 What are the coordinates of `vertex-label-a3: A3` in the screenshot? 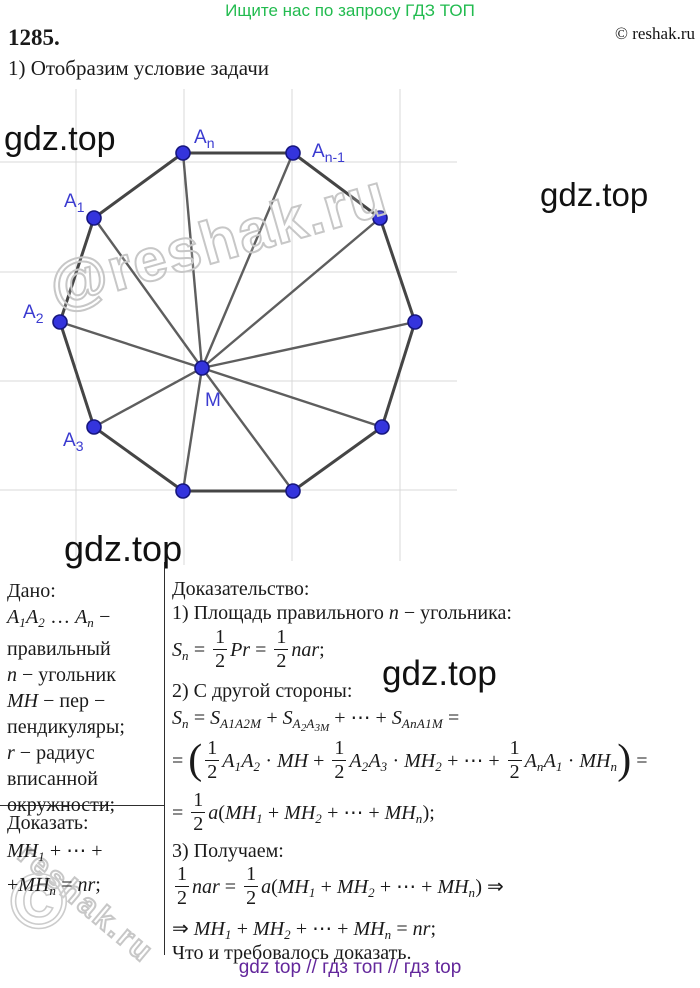 It's located at (73, 442).